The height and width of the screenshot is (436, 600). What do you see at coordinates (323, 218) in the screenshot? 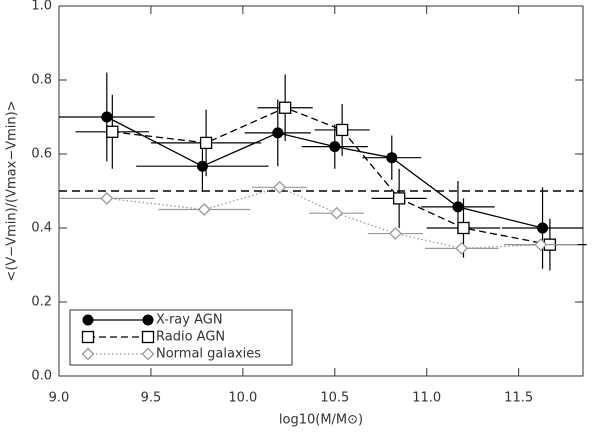
I see `series-line` at bounding box center [323, 218].